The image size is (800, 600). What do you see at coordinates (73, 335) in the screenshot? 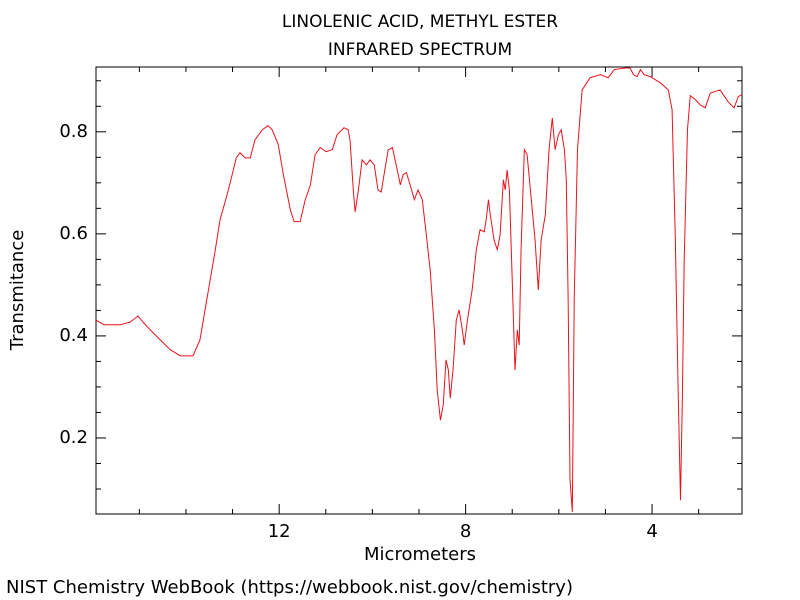
I see `y-tick-label: 0.4` at bounding box center [73, 335].